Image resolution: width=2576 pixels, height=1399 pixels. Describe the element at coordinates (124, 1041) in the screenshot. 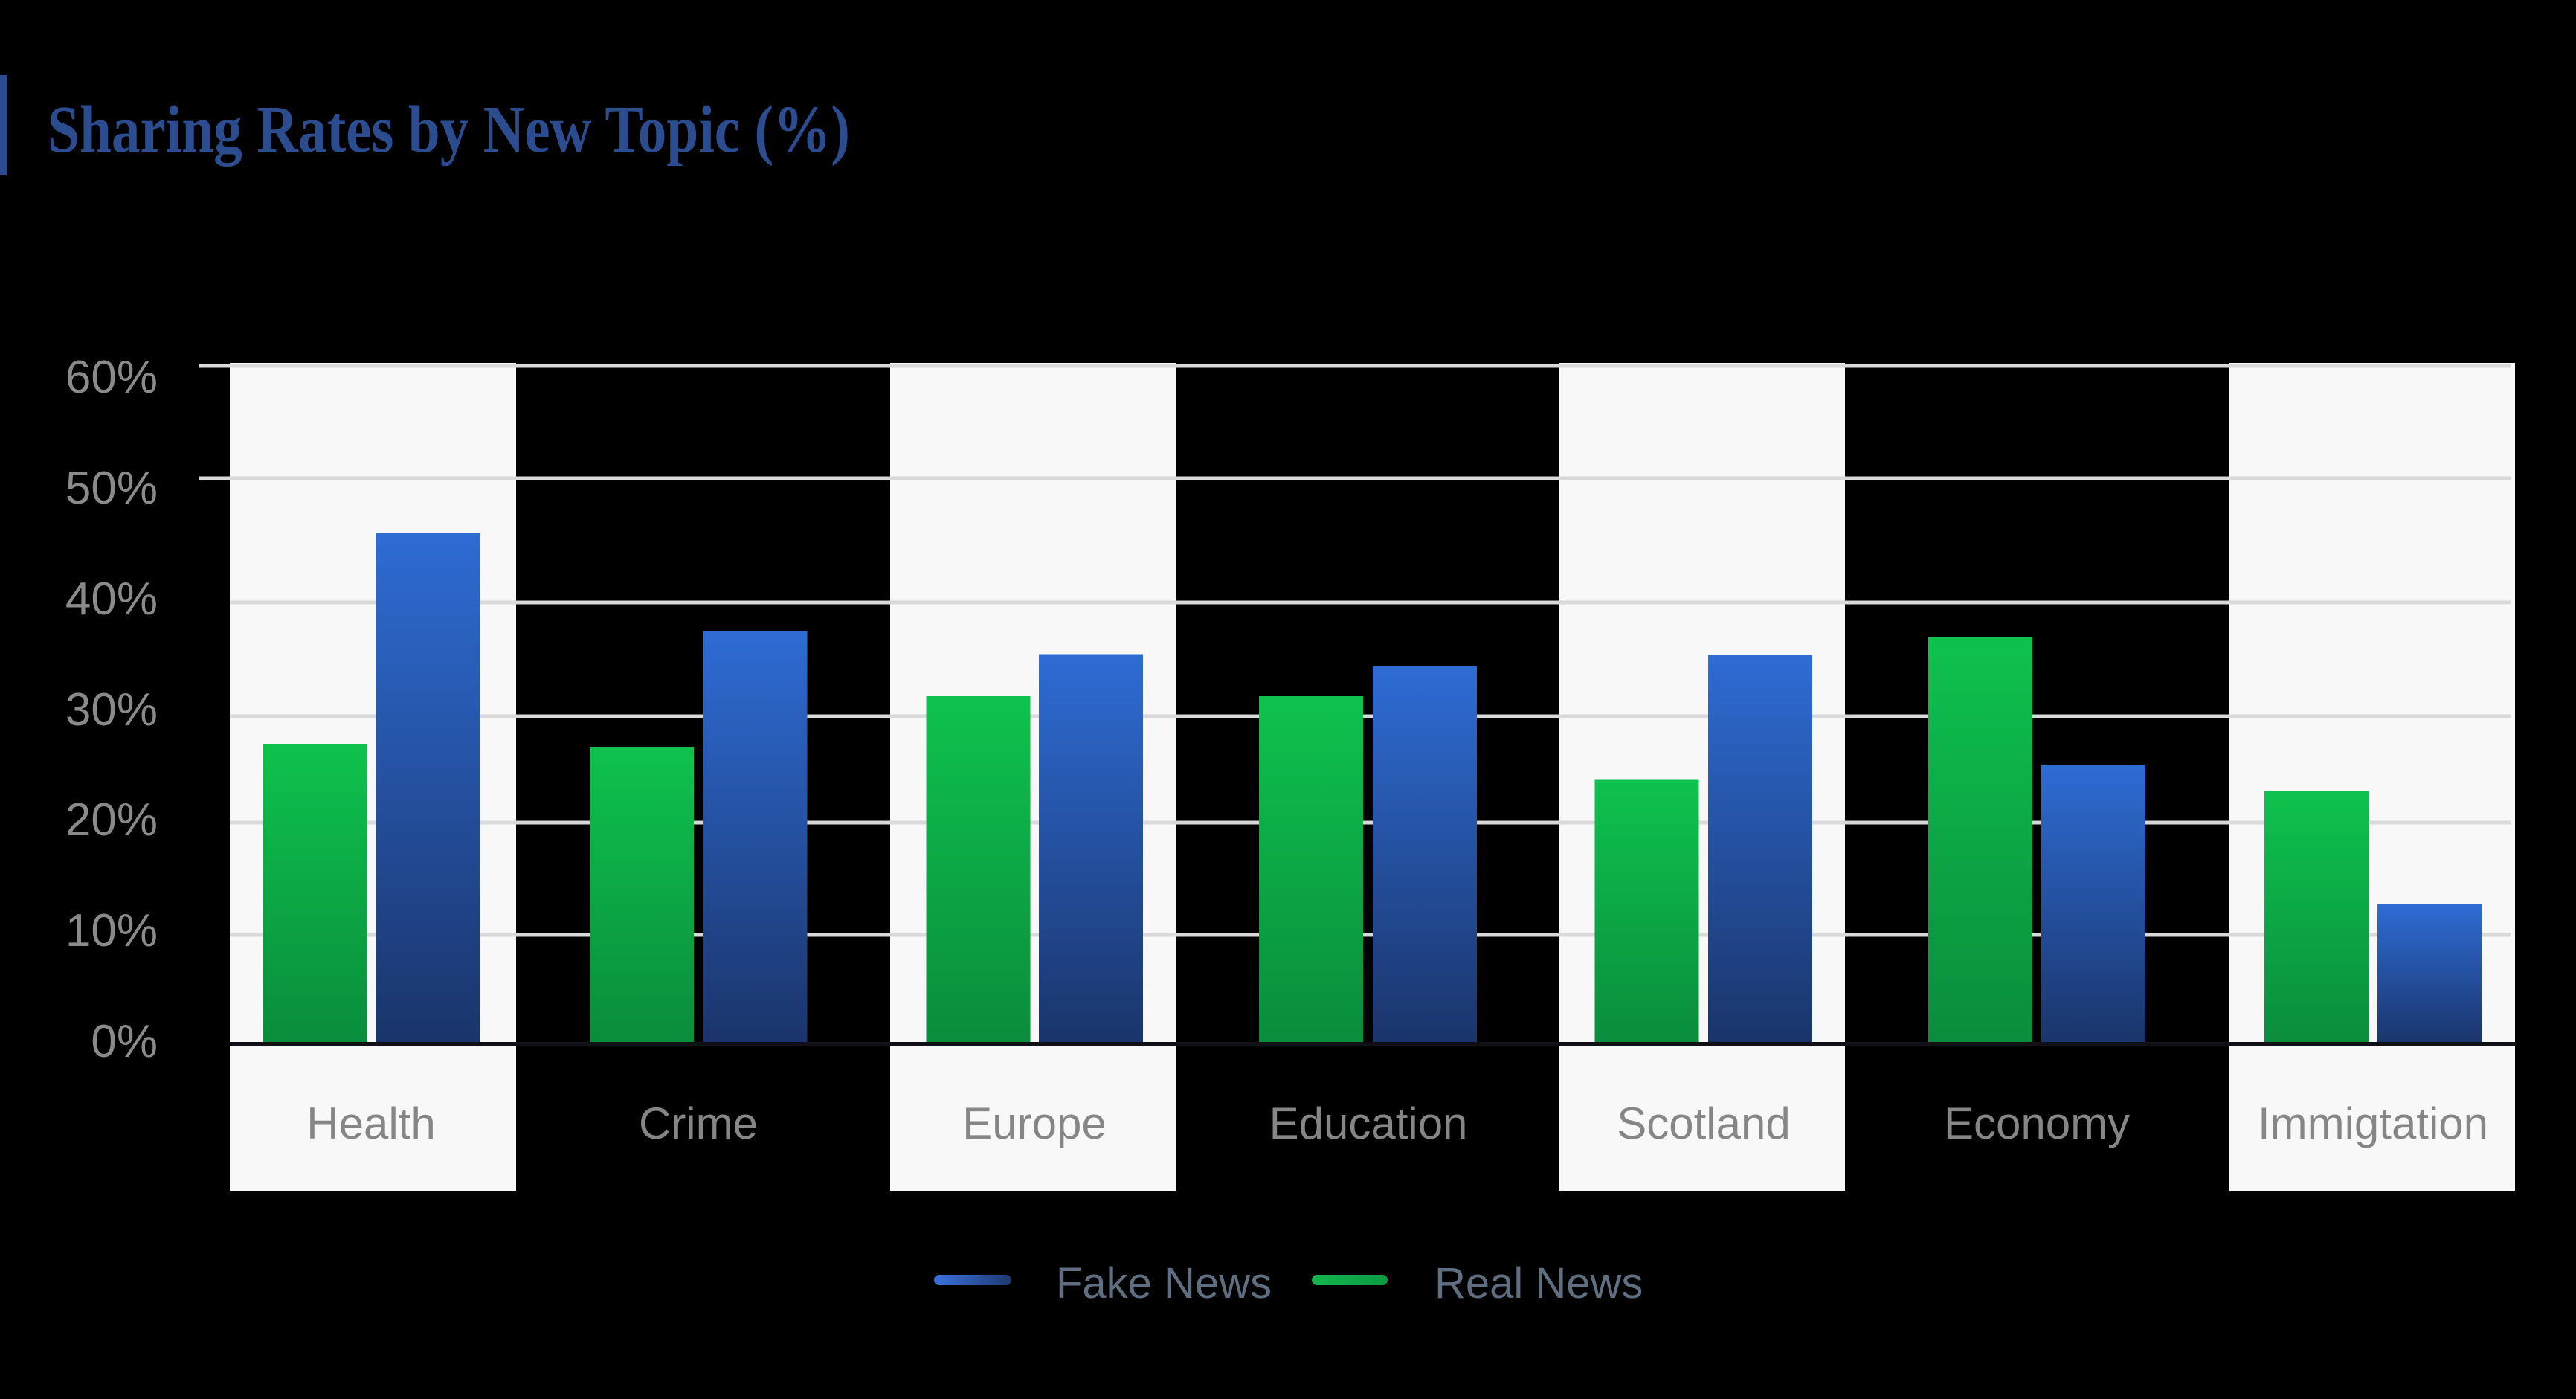

I see `svg-text: 0%` at that location.